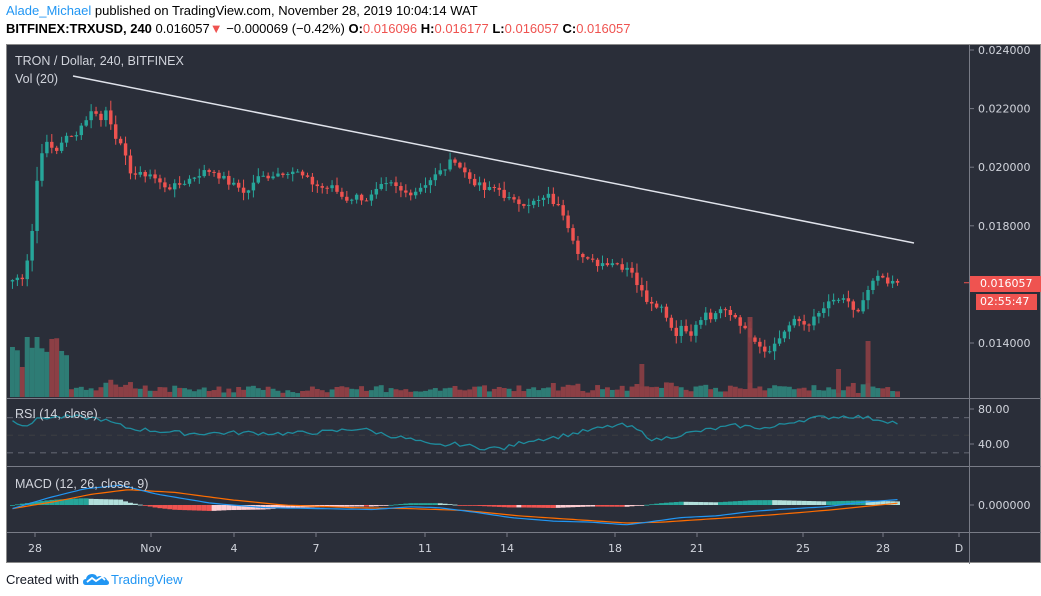 The width and height of the screenshot is (1041, 596). What do you see at coordinates (216, 28) in the screenshot?
I see `down-arrow-icon: ▼` at bounding box center [216, 28].